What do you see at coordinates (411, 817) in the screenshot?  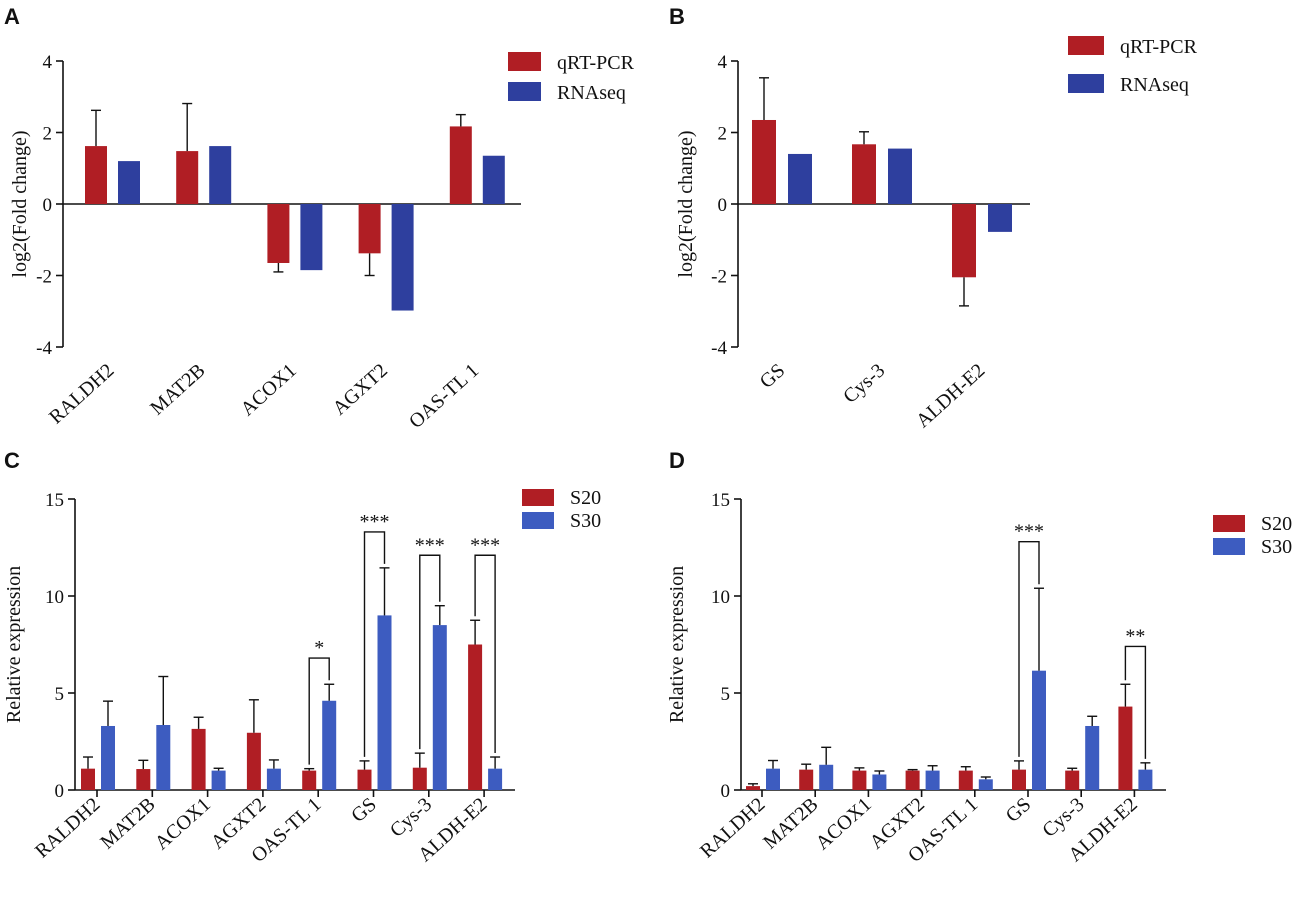 I see `x-category-label: Cys-3` at bounding box center [411, 817].